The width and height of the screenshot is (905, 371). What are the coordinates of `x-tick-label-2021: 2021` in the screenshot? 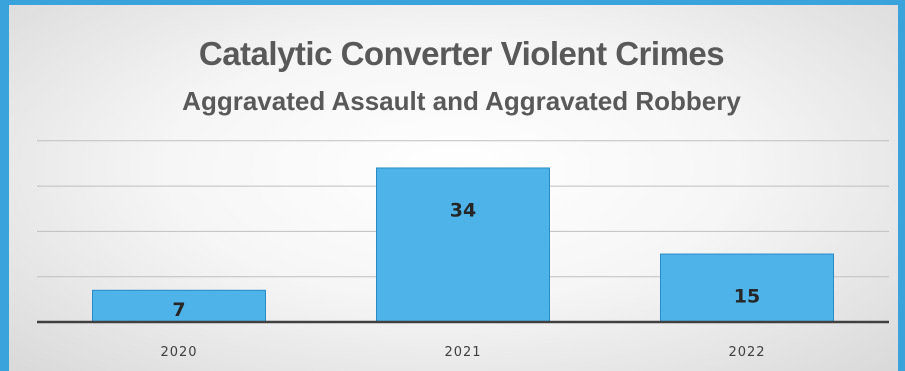 It's located at (462, 352).